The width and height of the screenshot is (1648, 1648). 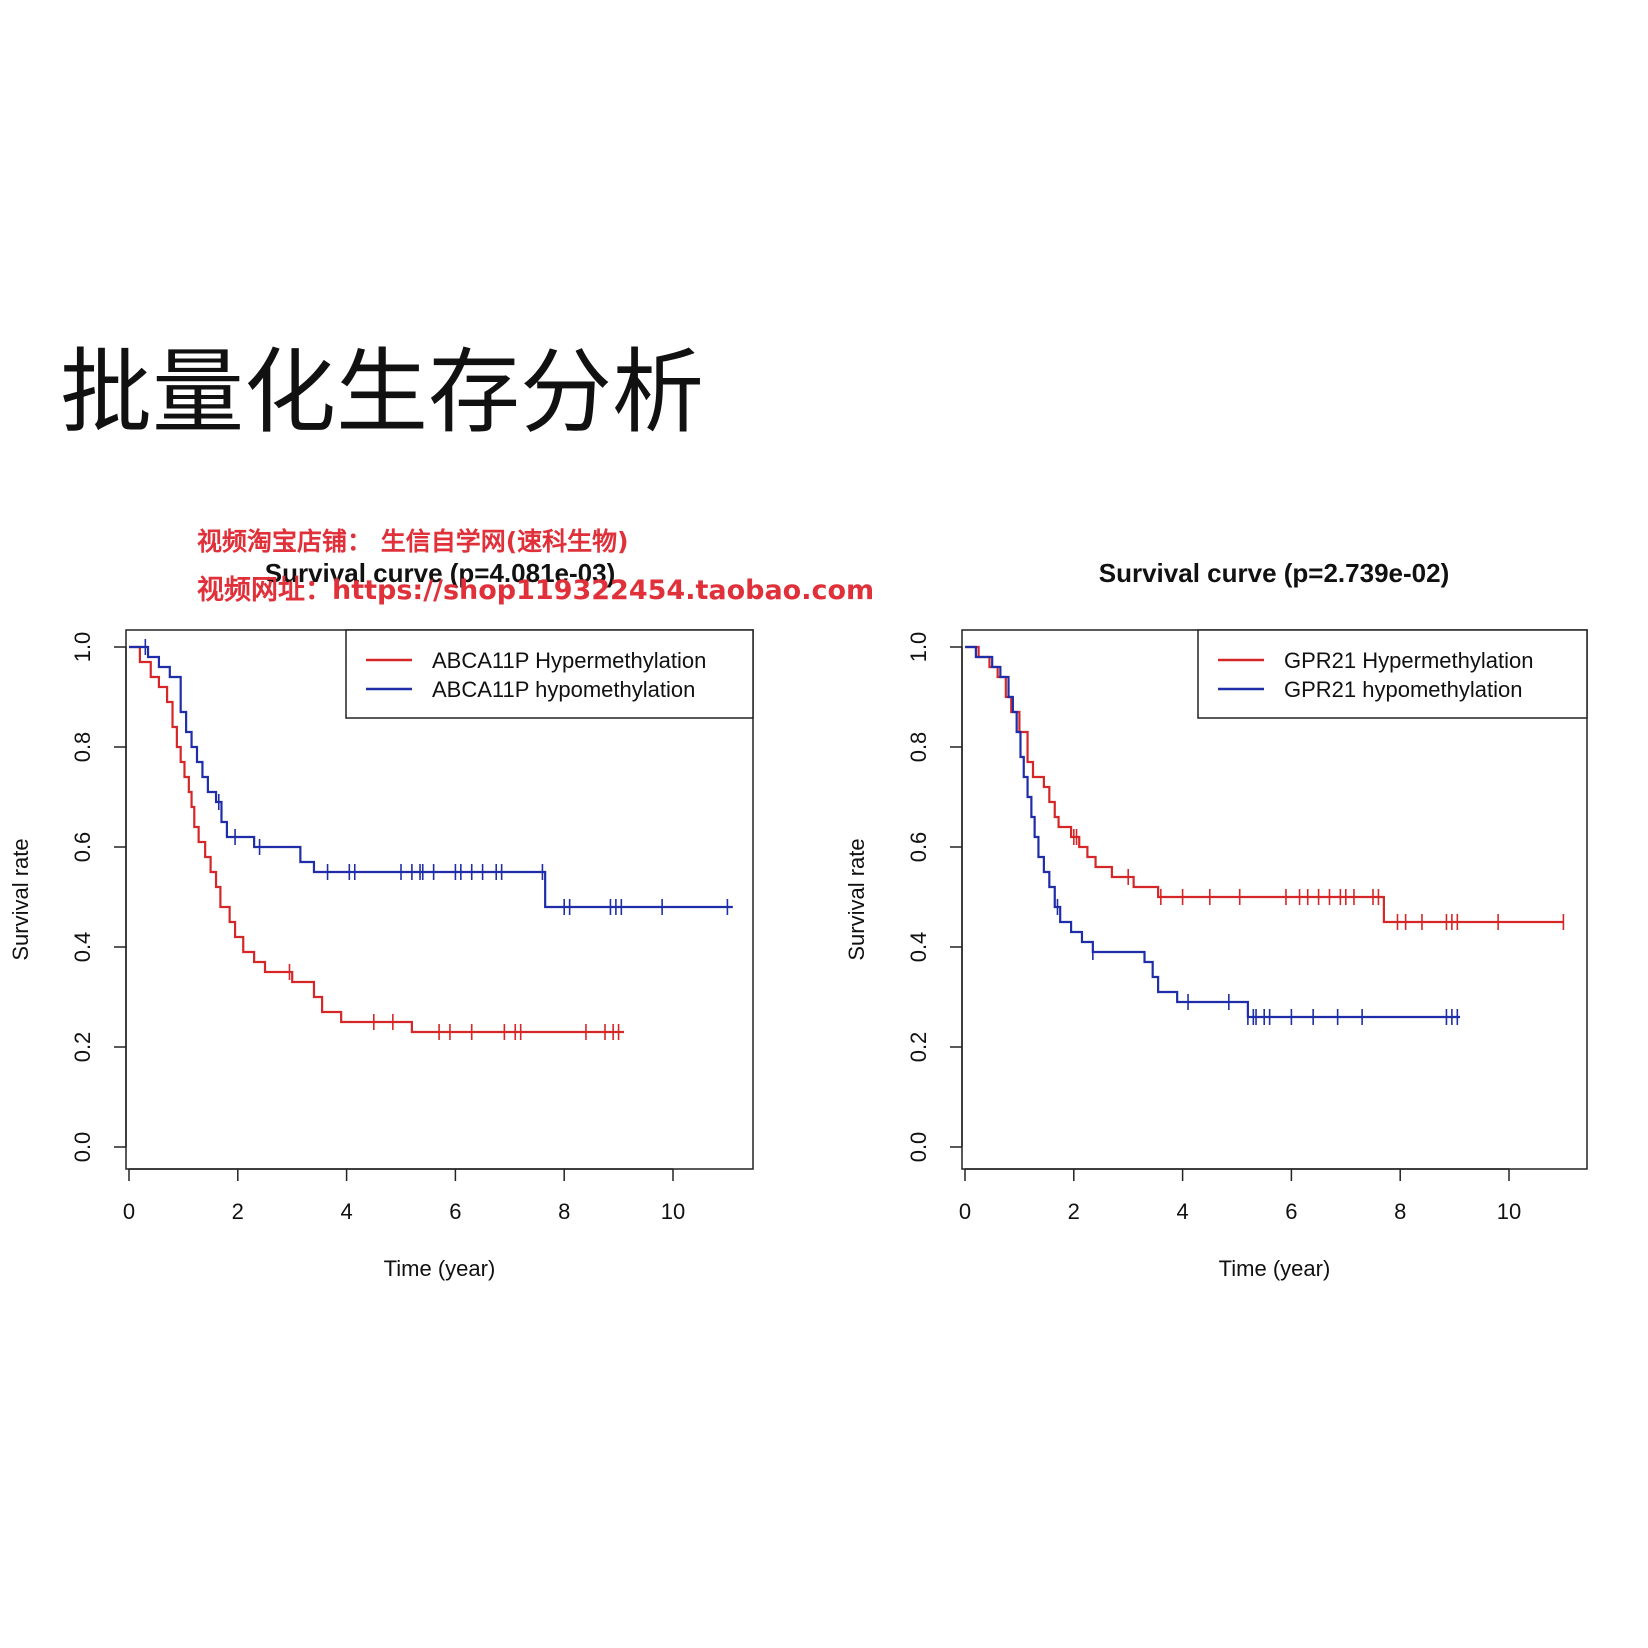 I want to click on slide-title: 批量化生存分析, so click(x=382, y=392).